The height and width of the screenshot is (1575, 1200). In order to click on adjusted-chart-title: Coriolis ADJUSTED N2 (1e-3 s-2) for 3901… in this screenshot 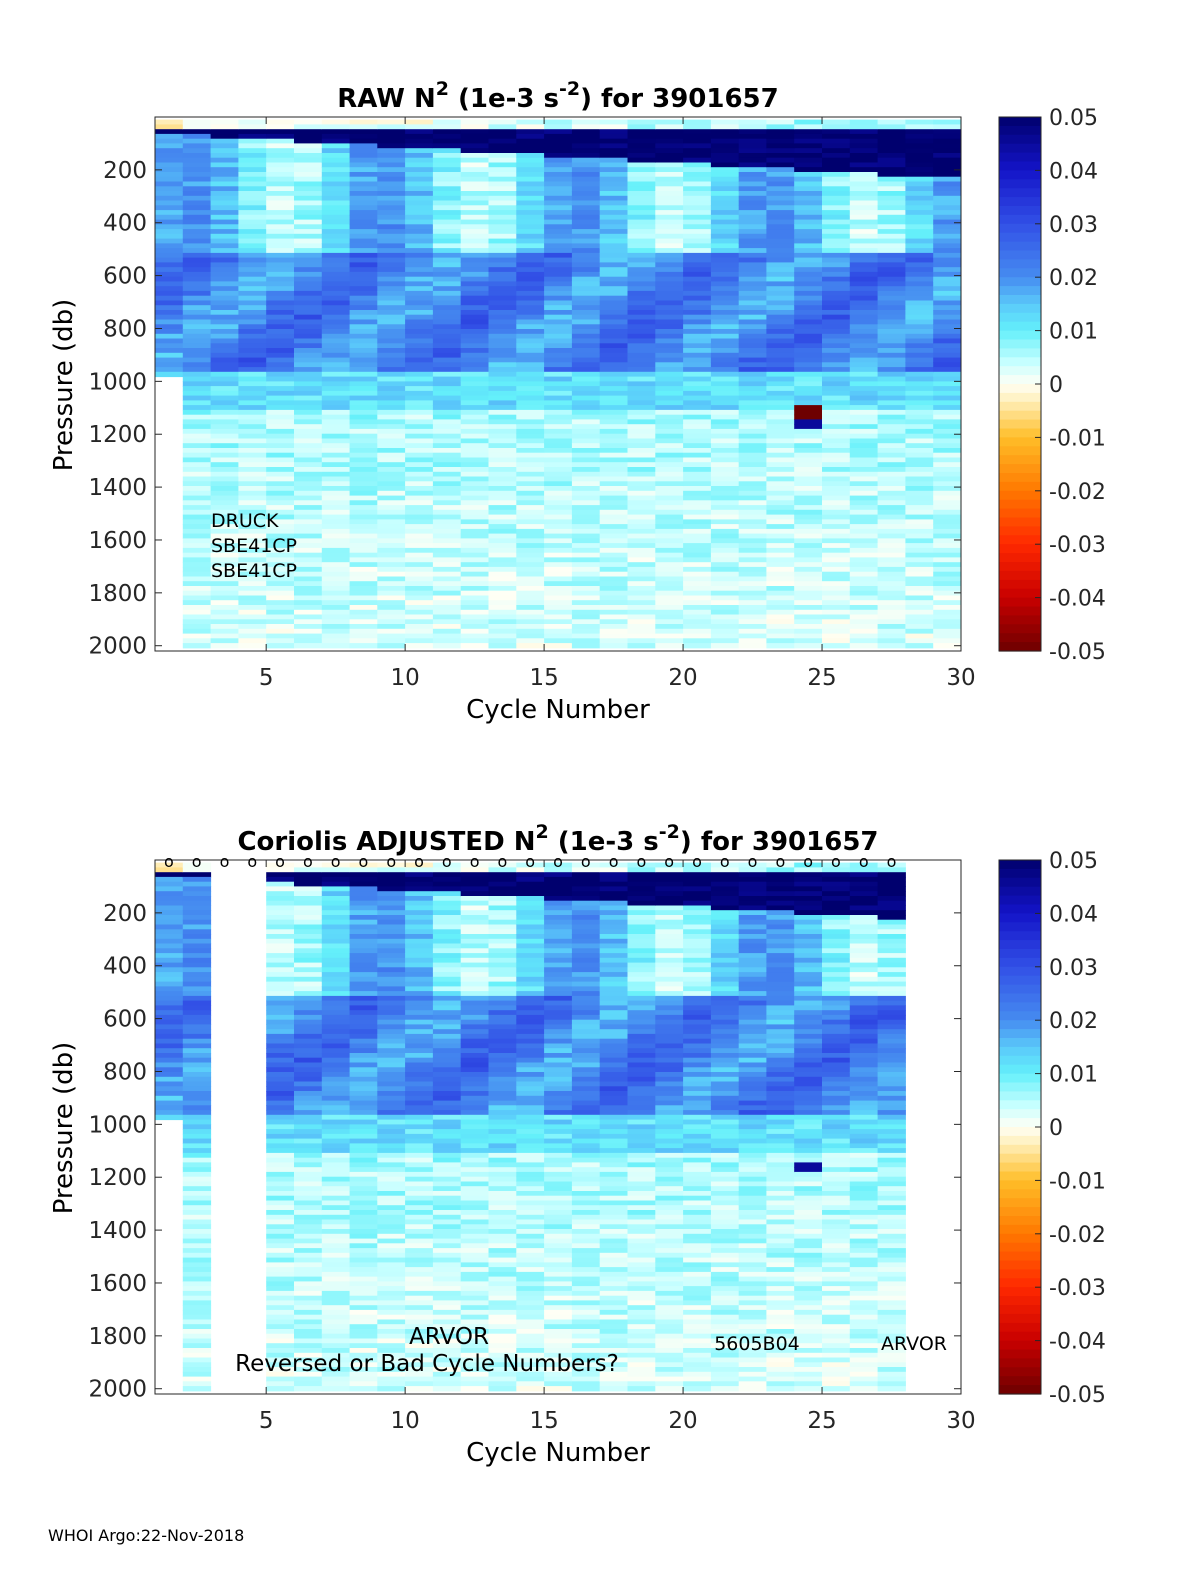, I will do `click(557, 839)`.